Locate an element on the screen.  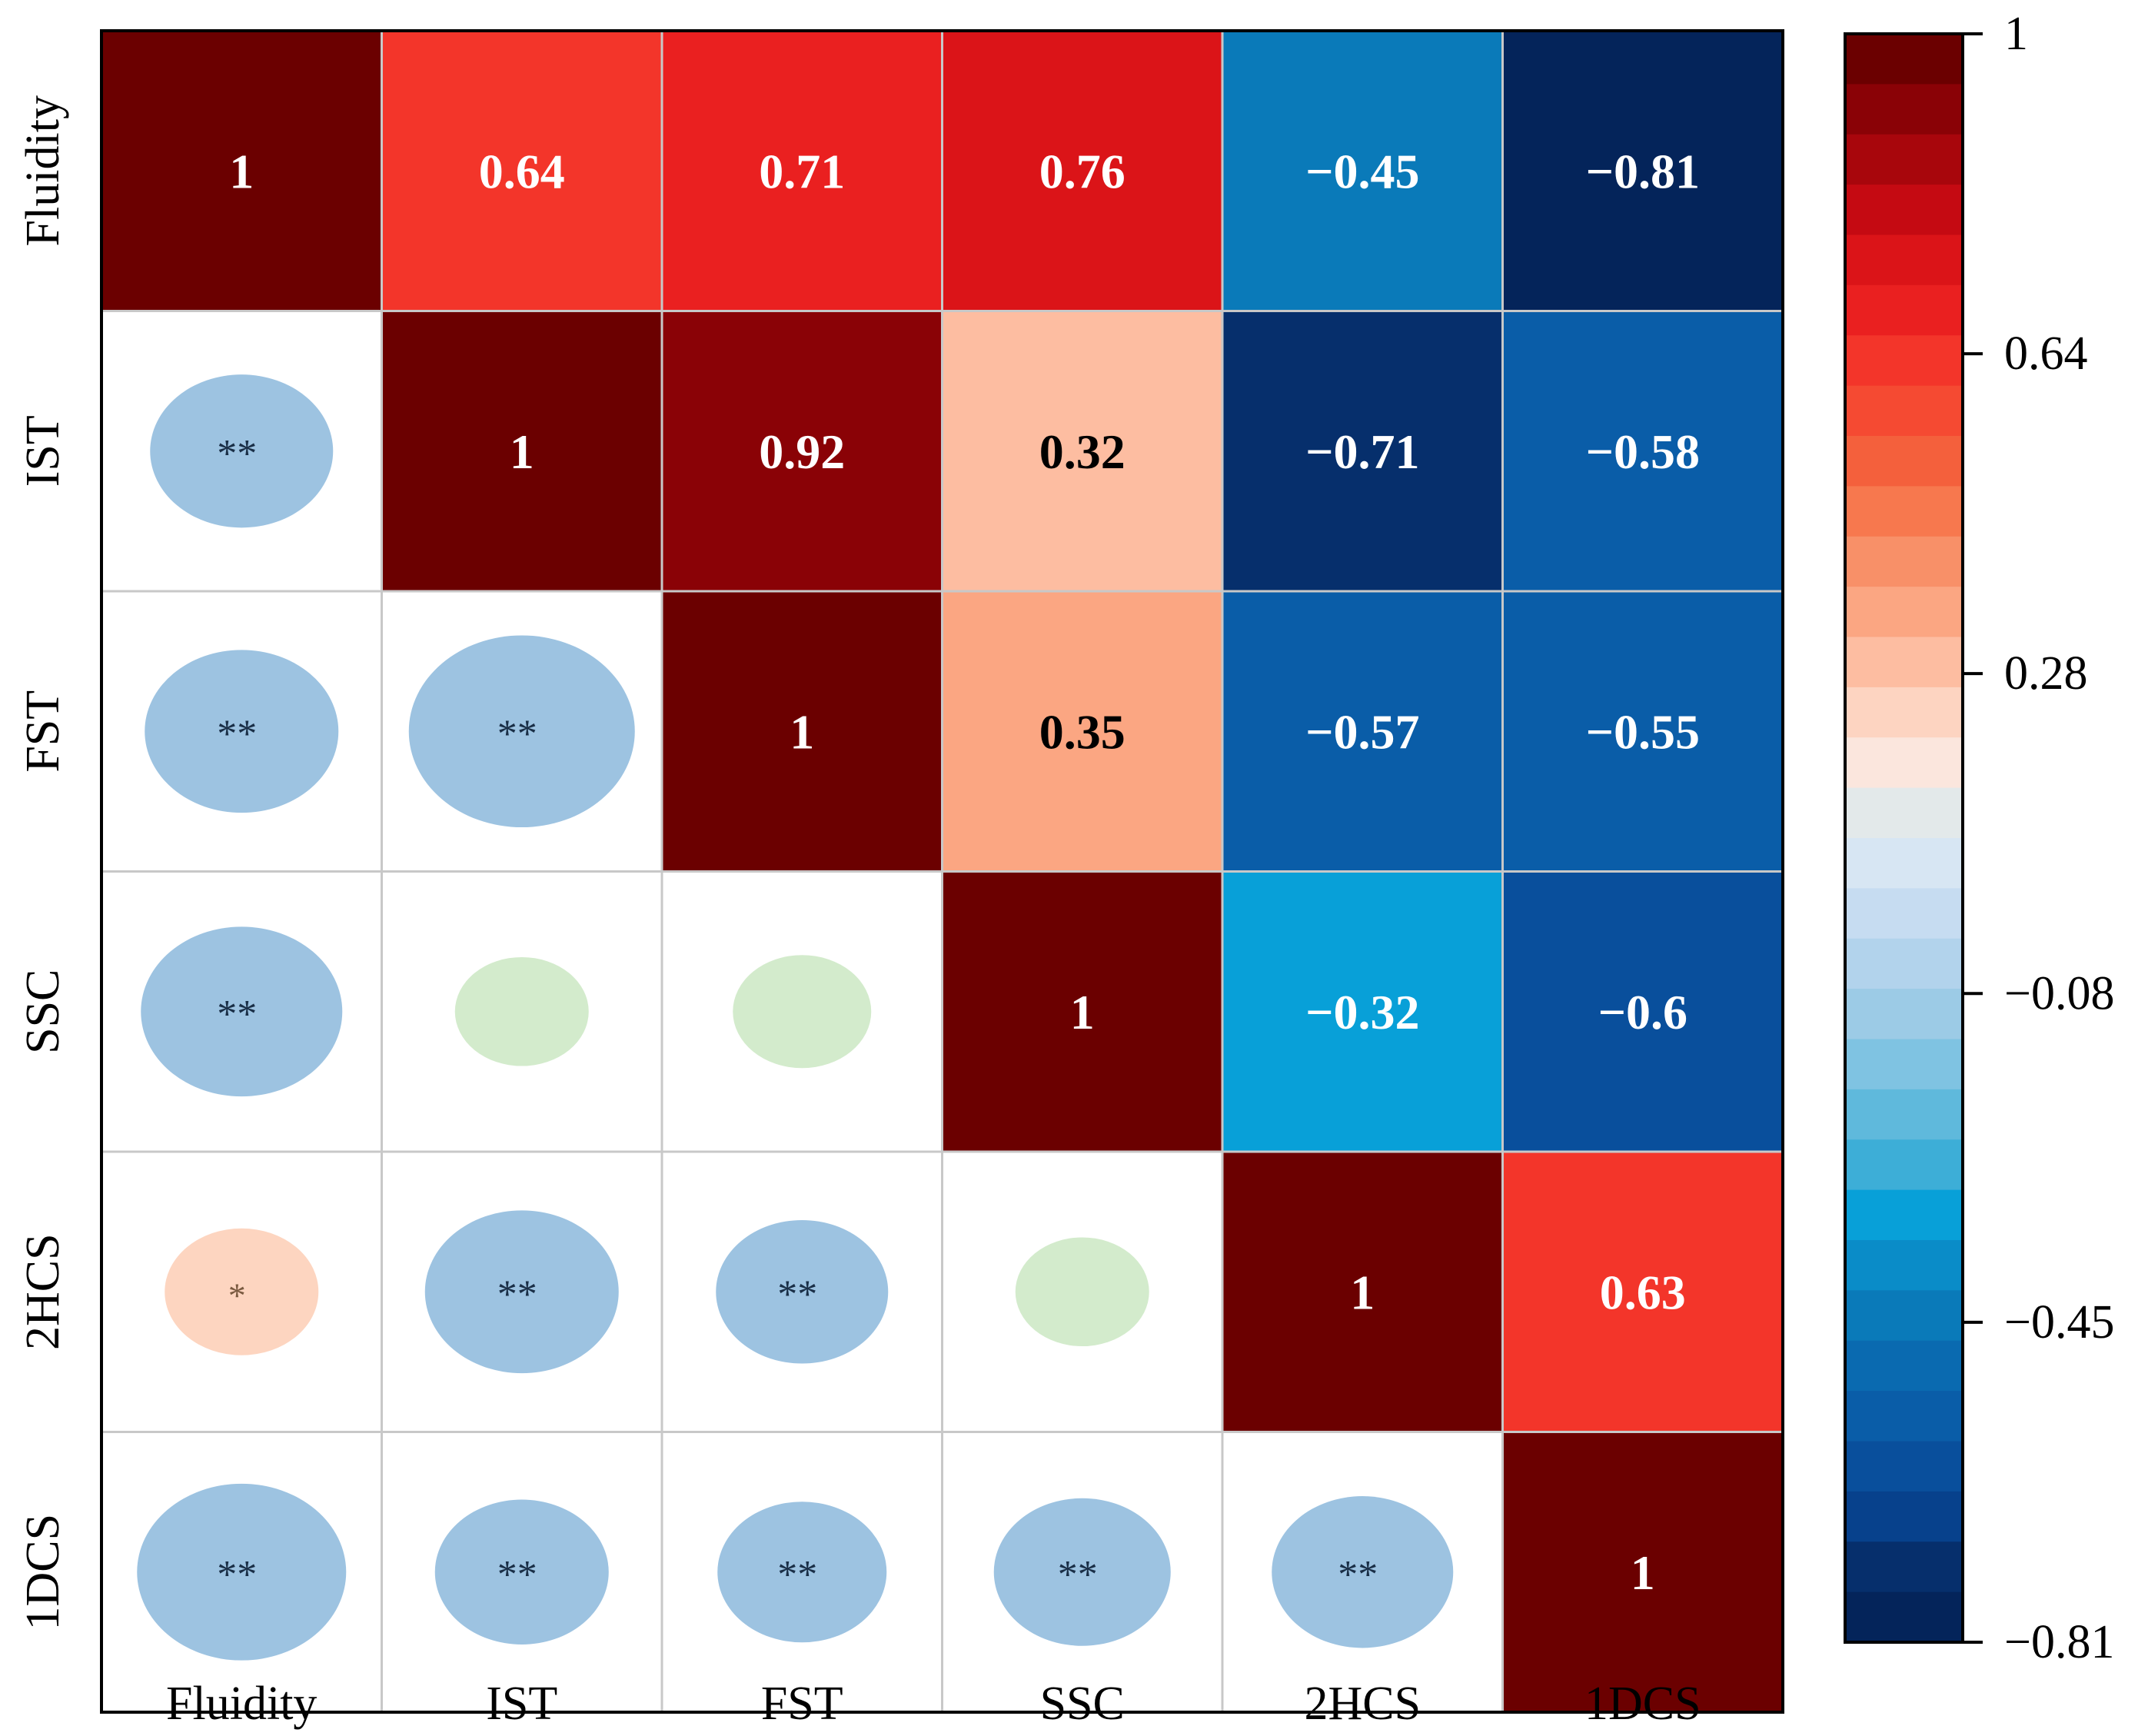
heatmap-cell-SSC-SSC is located at coordinates (1082, 1011).